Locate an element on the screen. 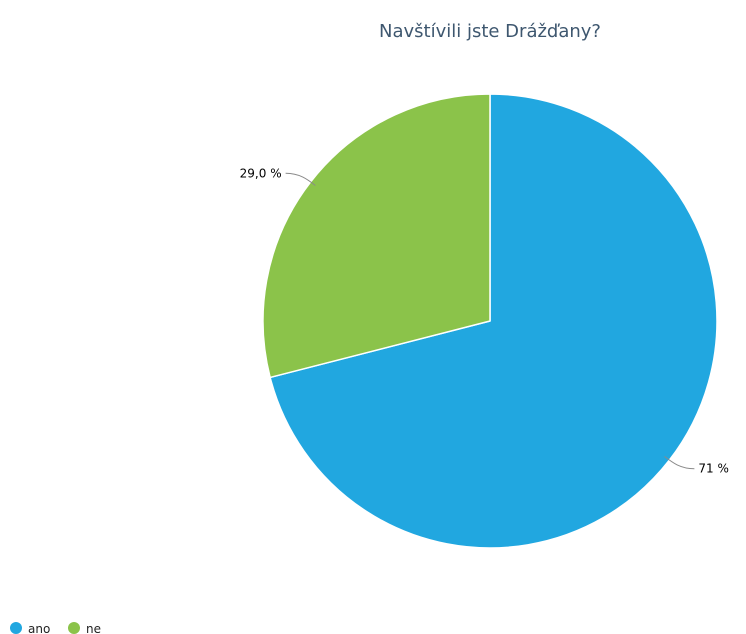 This screenshot has width=746, height=634. legend-marker-ne is located at coordinates (74, 628).